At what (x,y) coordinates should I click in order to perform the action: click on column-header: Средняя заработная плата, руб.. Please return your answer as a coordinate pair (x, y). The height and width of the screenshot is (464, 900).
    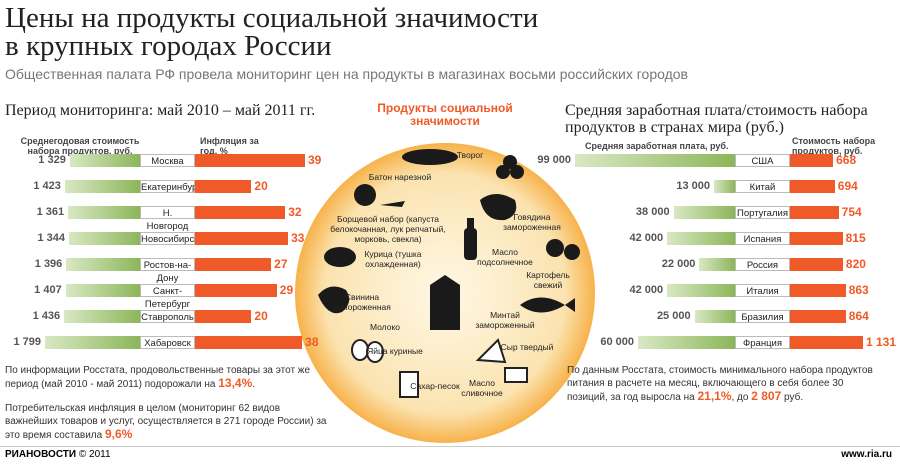
    Looking at the image, I should click on (657, 146).